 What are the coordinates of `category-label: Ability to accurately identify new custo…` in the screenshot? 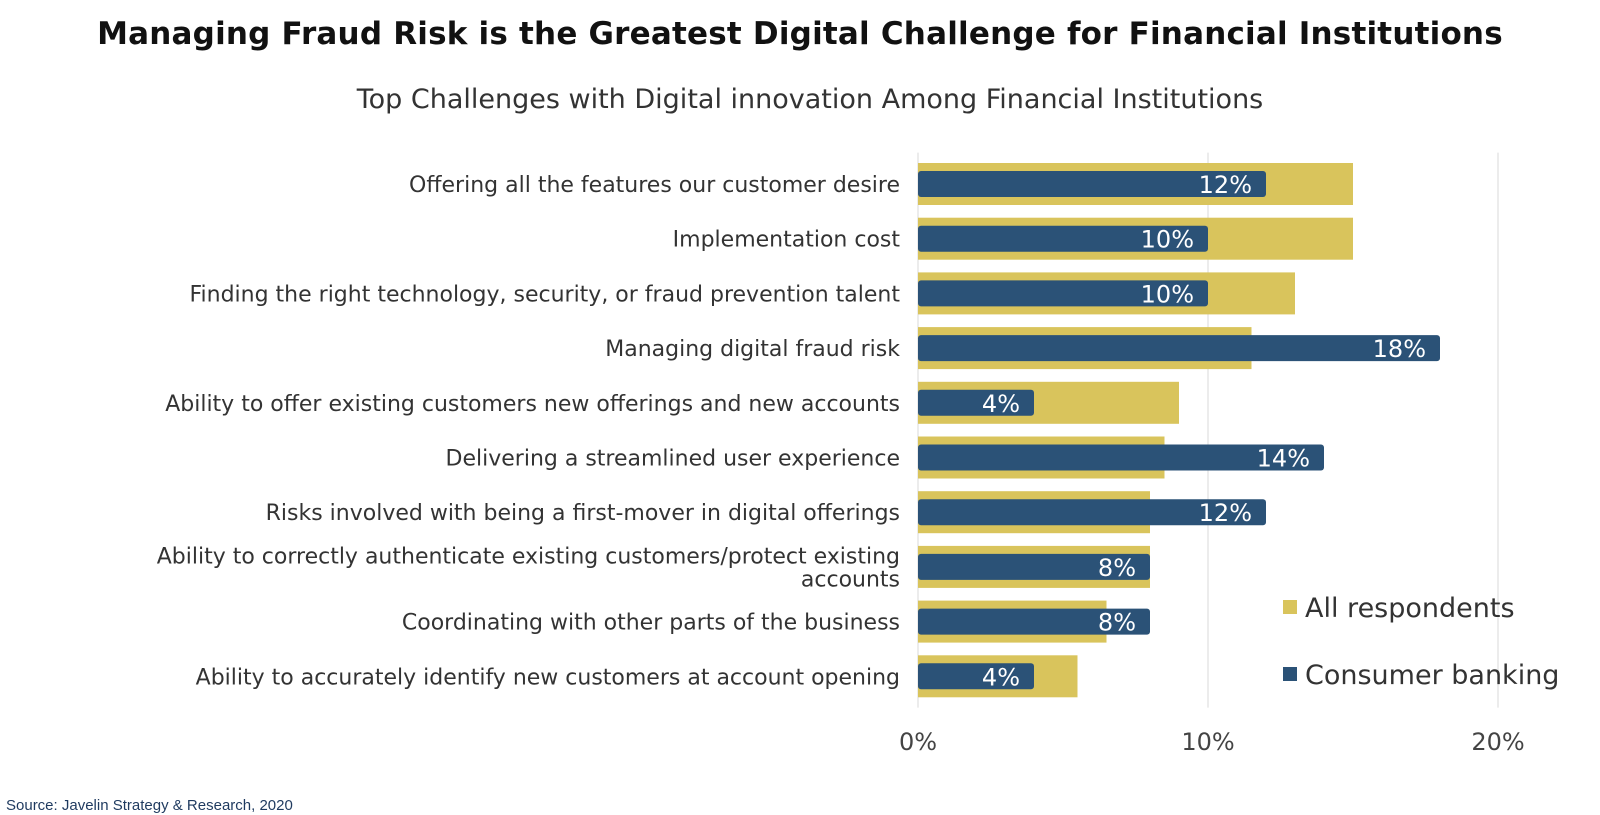 It's located at (548, 677).